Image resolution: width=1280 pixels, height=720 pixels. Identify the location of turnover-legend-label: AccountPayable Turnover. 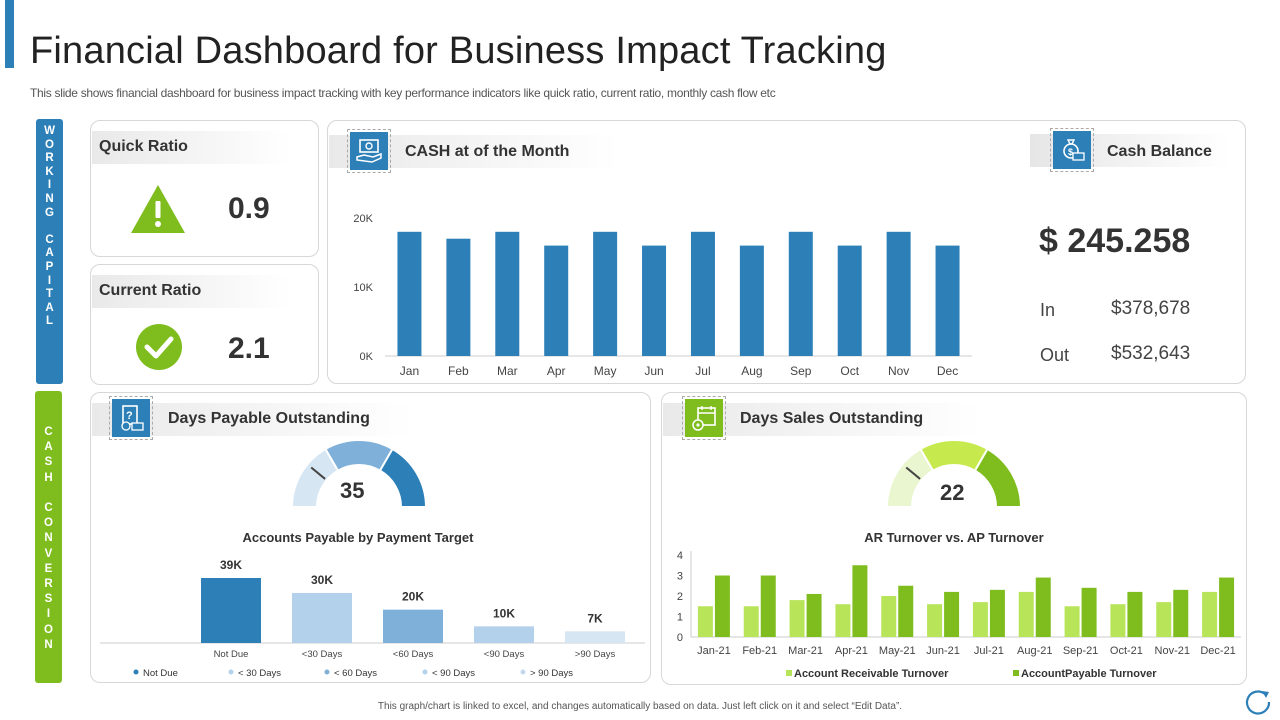
(1089, 674).